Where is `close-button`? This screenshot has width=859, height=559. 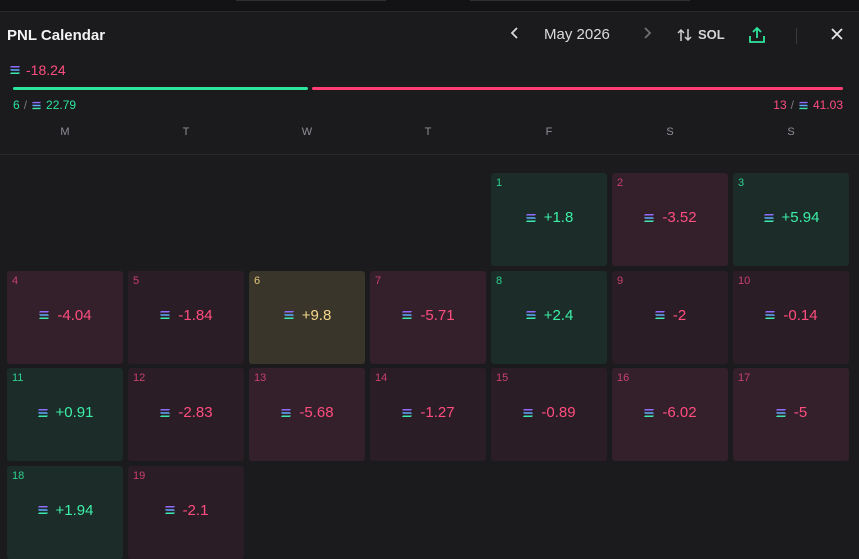 close-button is located at coordinates (837, 34).